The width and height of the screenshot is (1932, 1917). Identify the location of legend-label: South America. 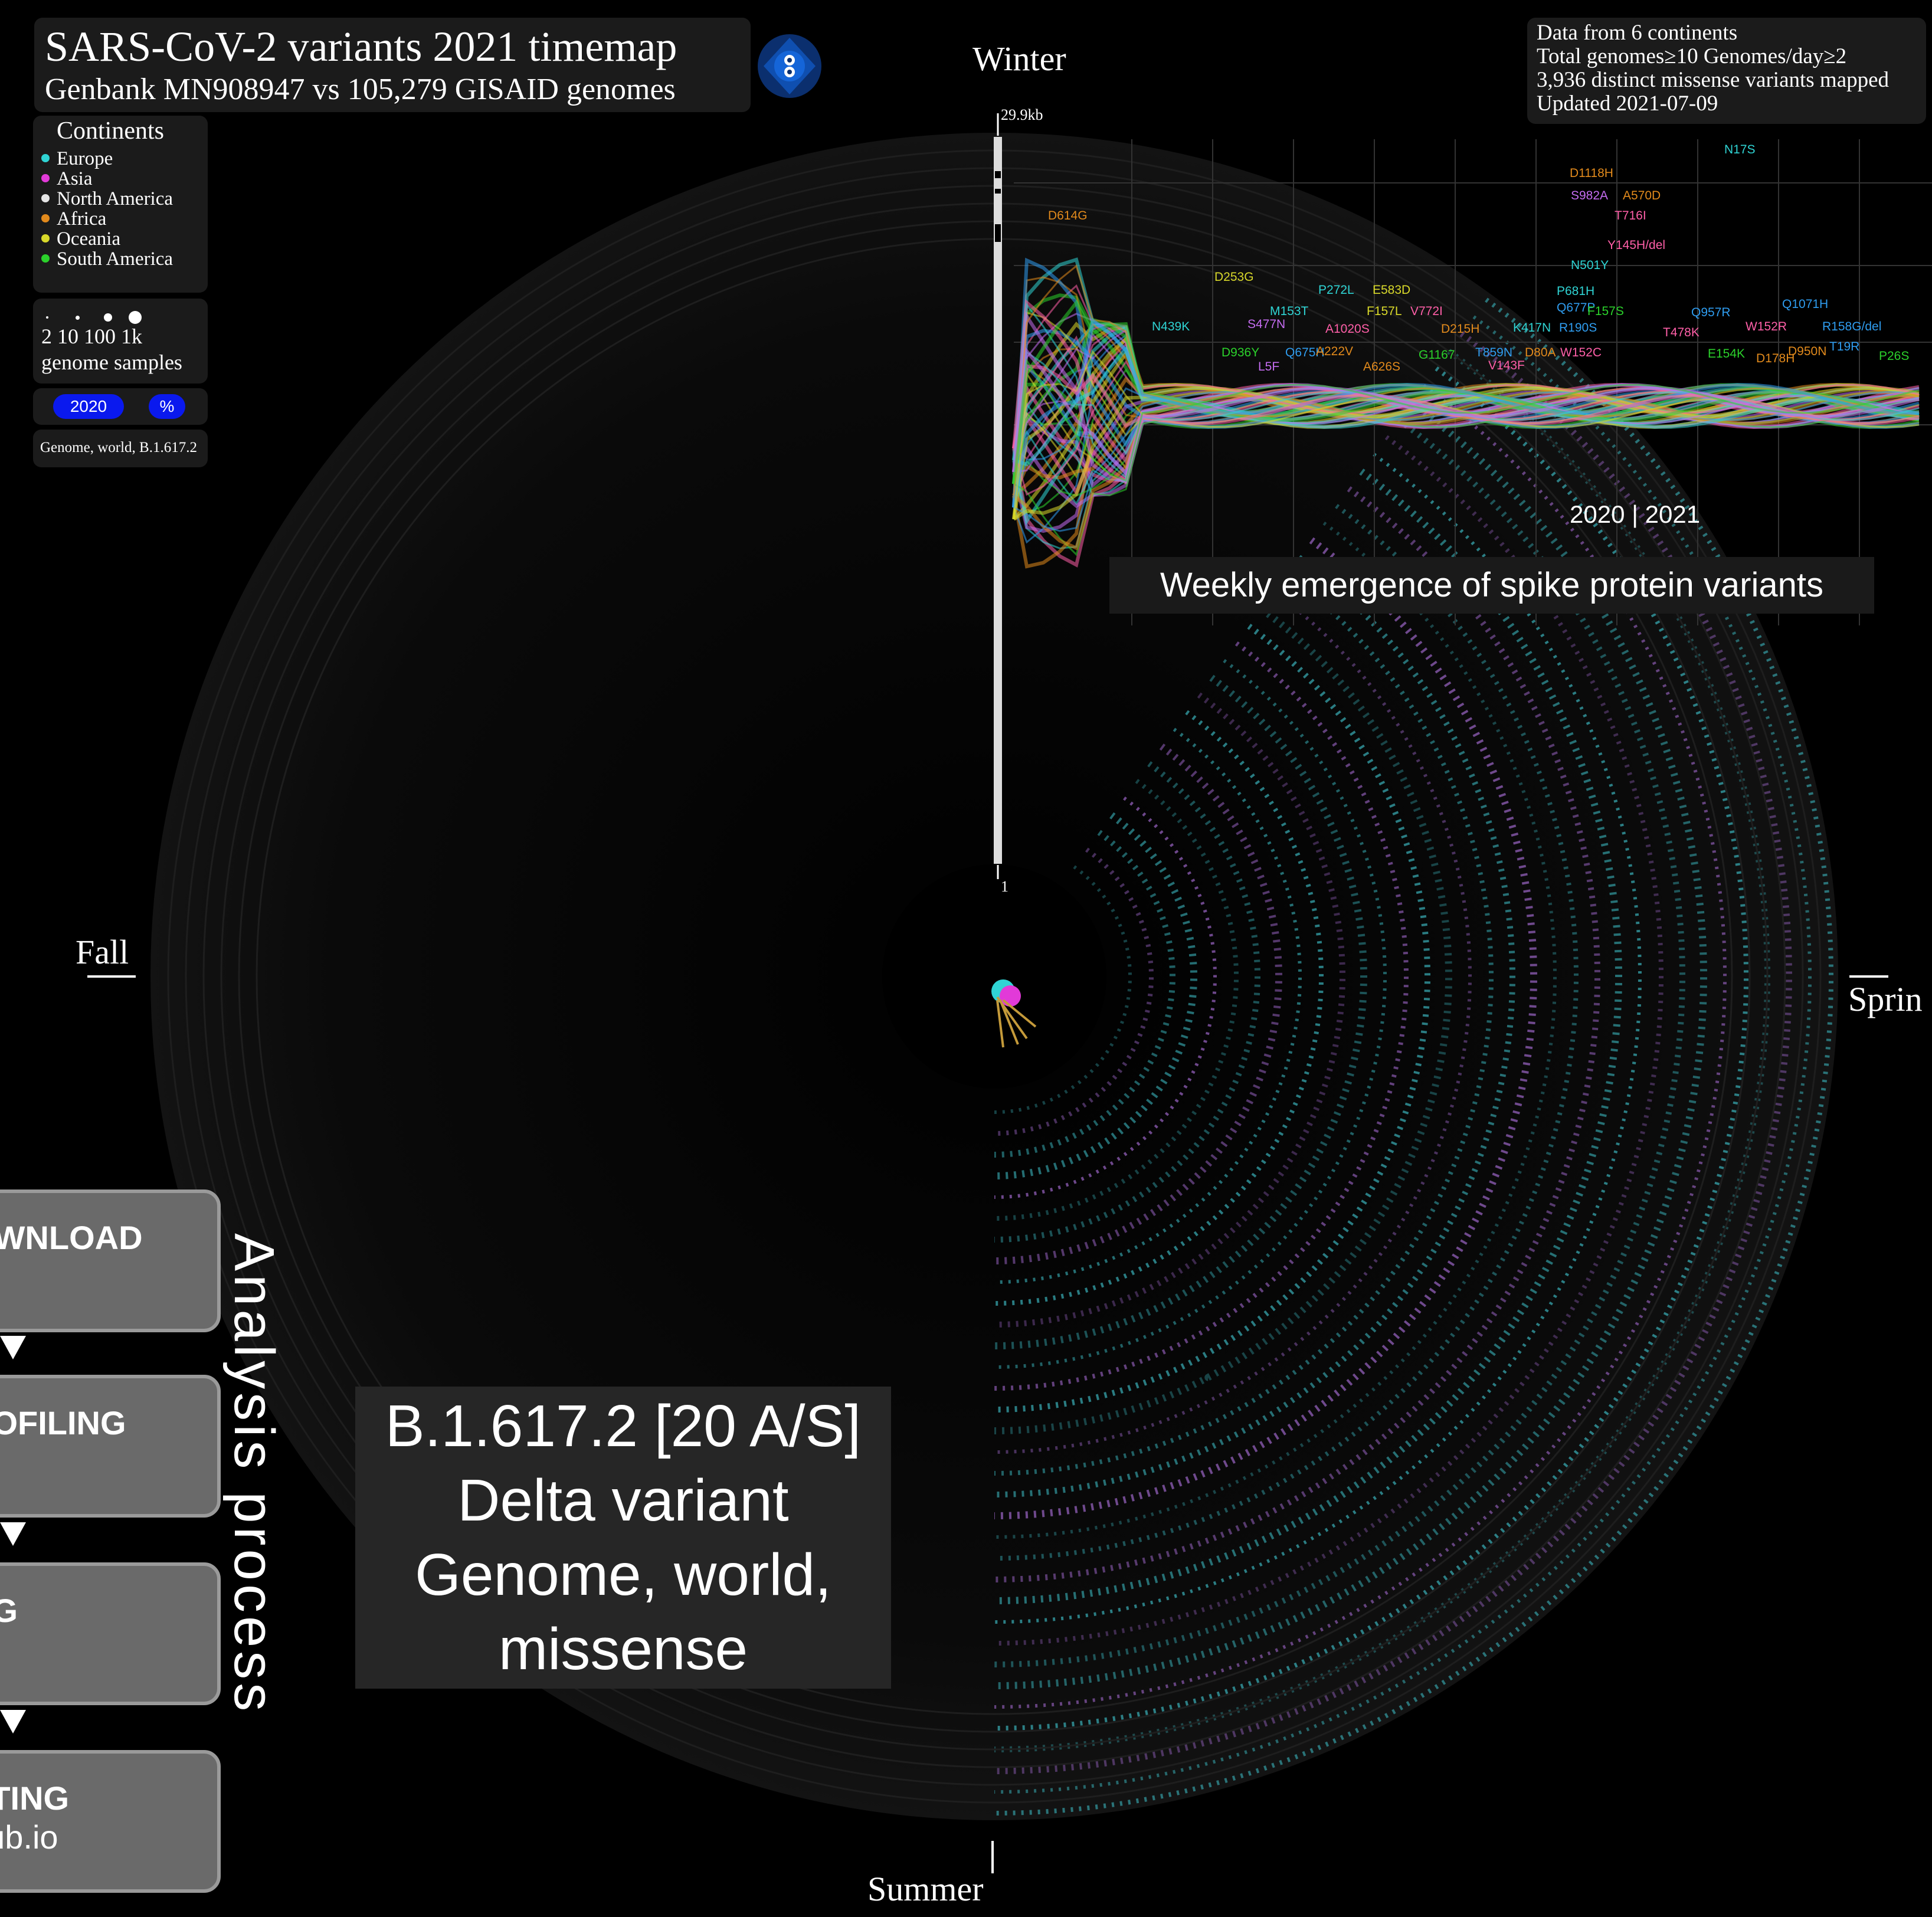
(115, 259).